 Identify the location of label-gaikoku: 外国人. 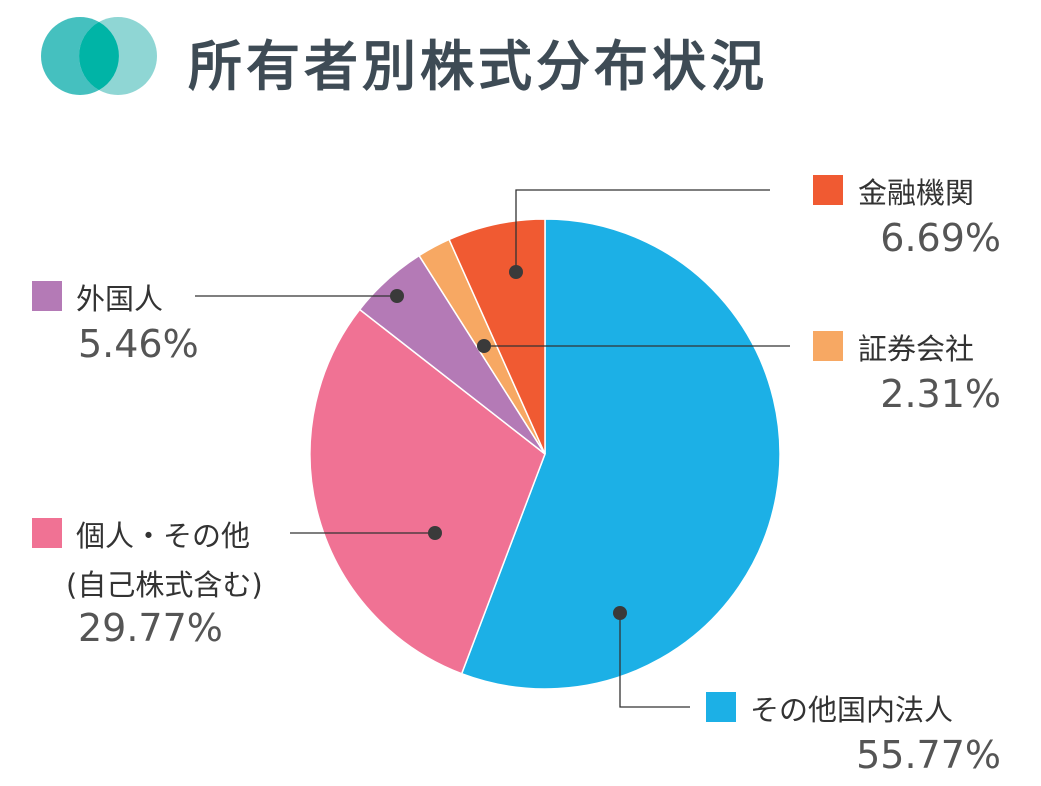
(120, 299).